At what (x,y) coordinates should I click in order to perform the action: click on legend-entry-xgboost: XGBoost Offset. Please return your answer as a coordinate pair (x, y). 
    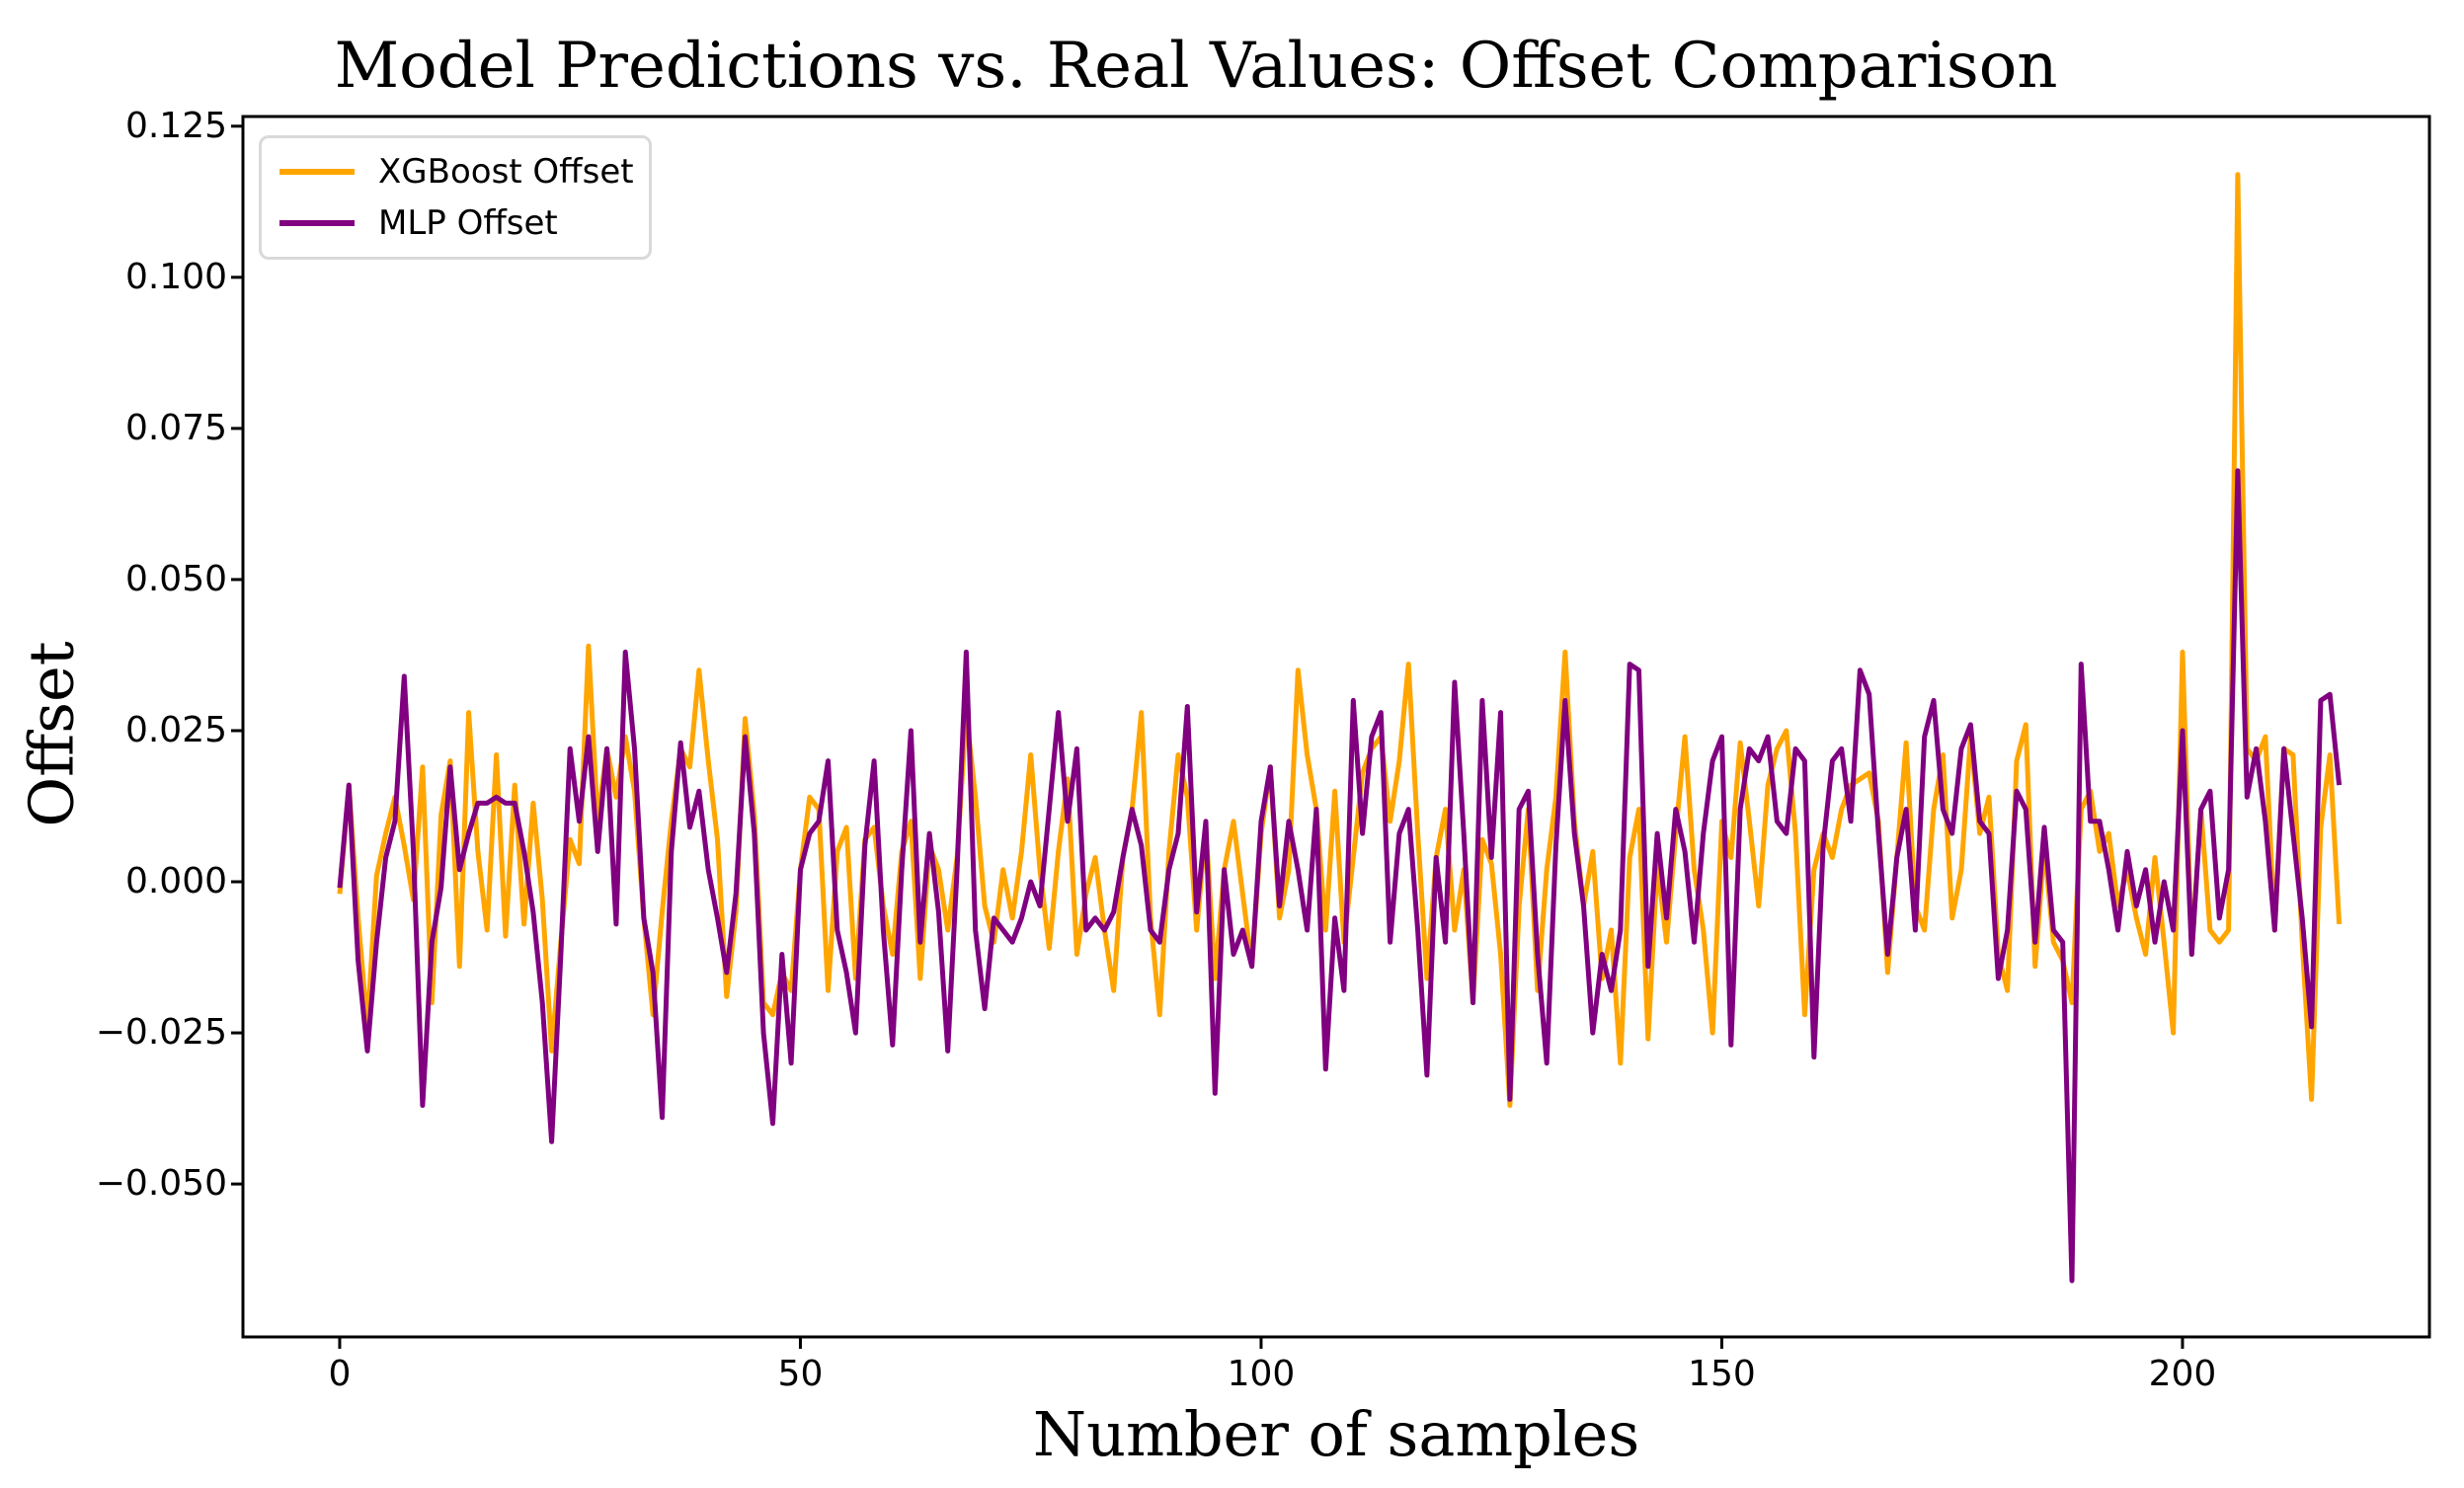
    Looking at the image, I should click on (456, 171).